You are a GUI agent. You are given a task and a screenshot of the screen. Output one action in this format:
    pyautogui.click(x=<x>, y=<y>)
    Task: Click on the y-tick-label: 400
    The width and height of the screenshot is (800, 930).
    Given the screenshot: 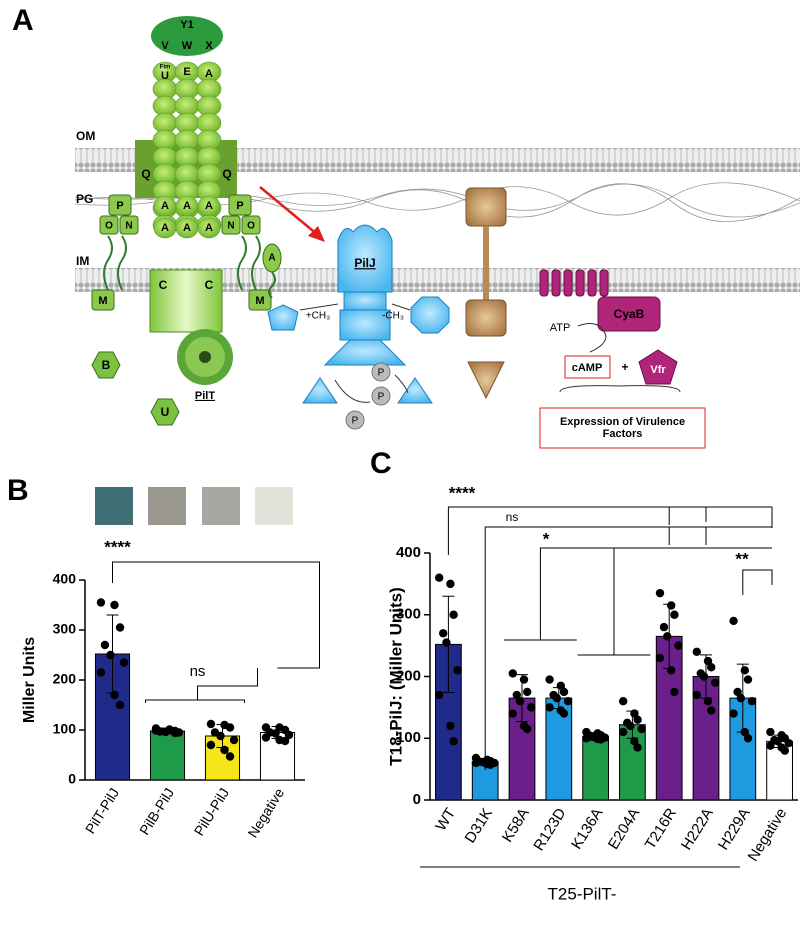 What is the action you would take?
    pyautogui.click(x=65, y=579)
    